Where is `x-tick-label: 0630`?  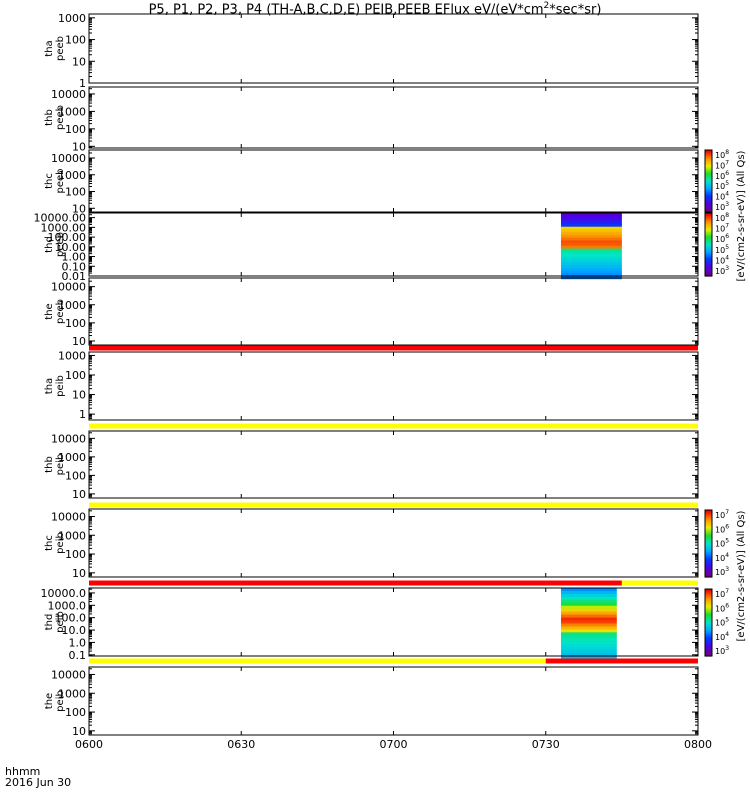 x-tick-label: 0630 is located at coordinates (241, 744).